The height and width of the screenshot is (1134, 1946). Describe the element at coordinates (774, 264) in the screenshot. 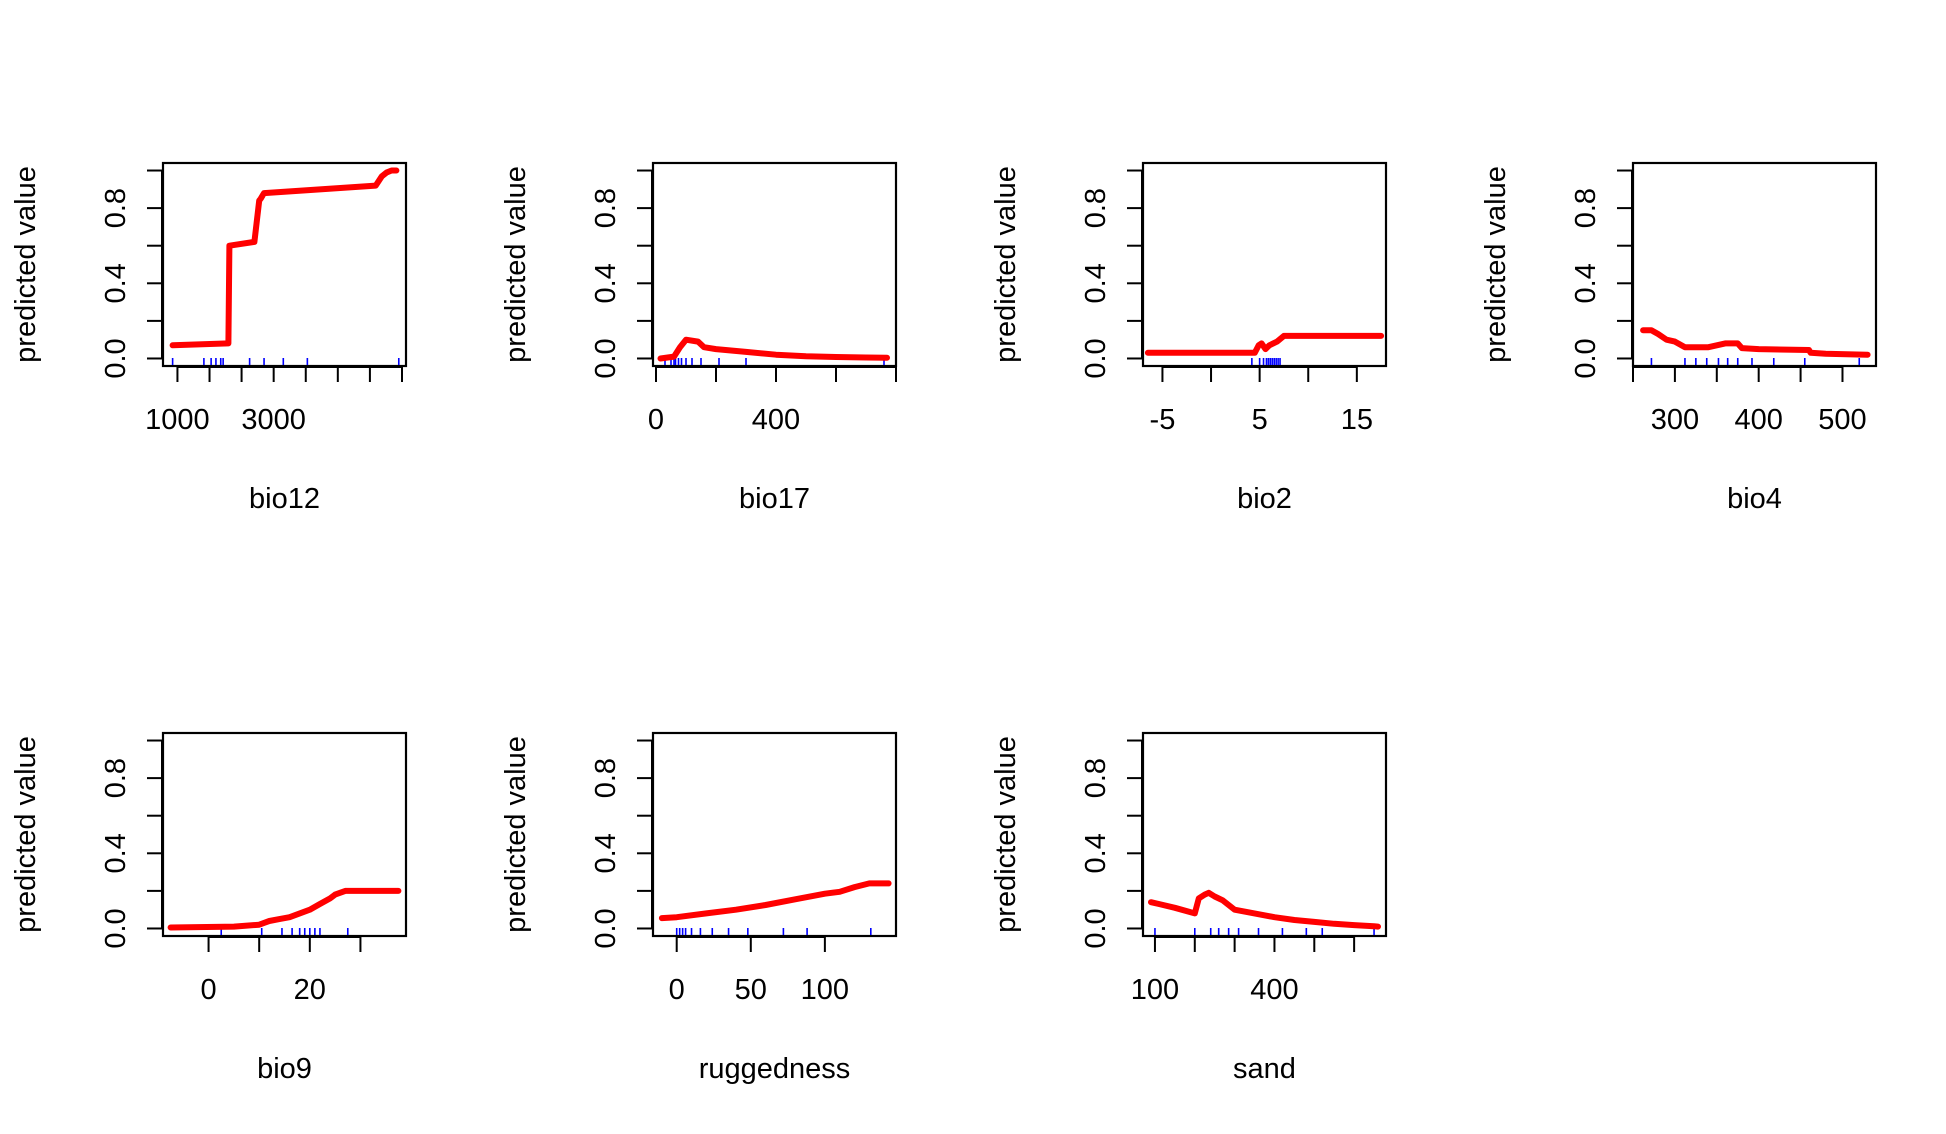

I see `panel-bio17-frame` at that location.